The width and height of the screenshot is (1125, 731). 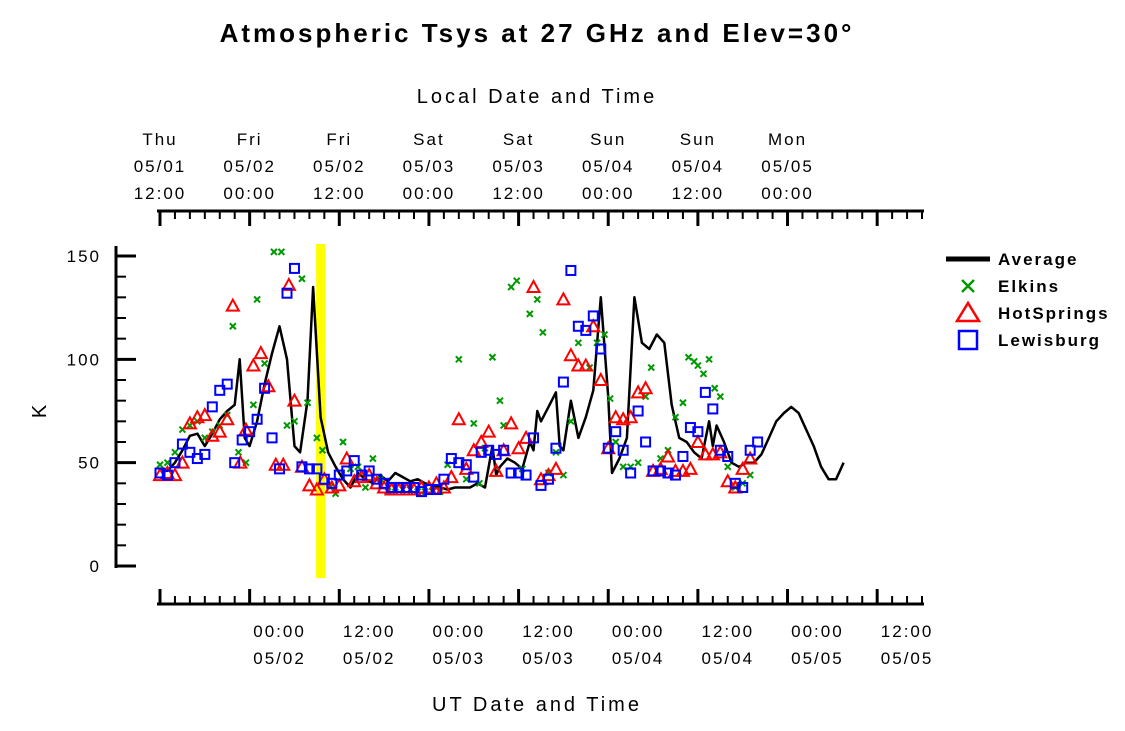 What do you see at coordinates (84, 359) in the screenshot?
I see `y-tick-label: 100` at bounding box center [84, 359].